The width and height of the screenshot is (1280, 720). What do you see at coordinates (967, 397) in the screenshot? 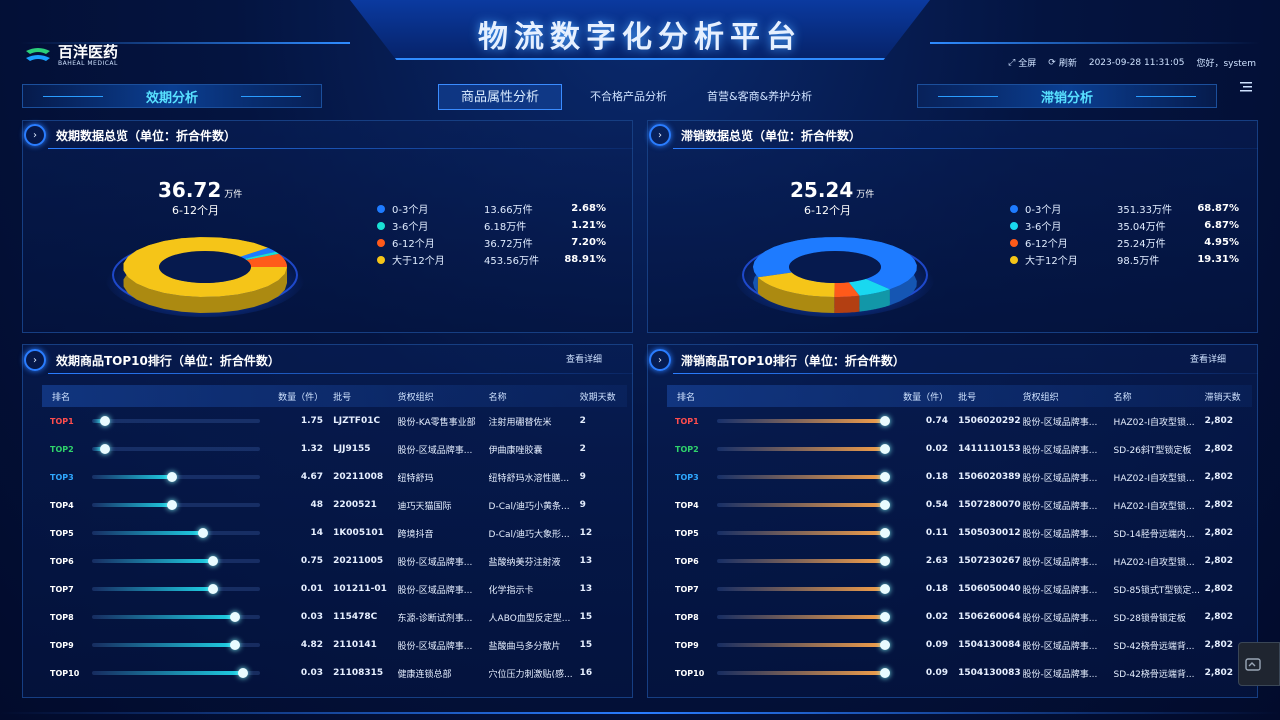
I see `table-header-cell: 批号` at bounding box center [967, 397].